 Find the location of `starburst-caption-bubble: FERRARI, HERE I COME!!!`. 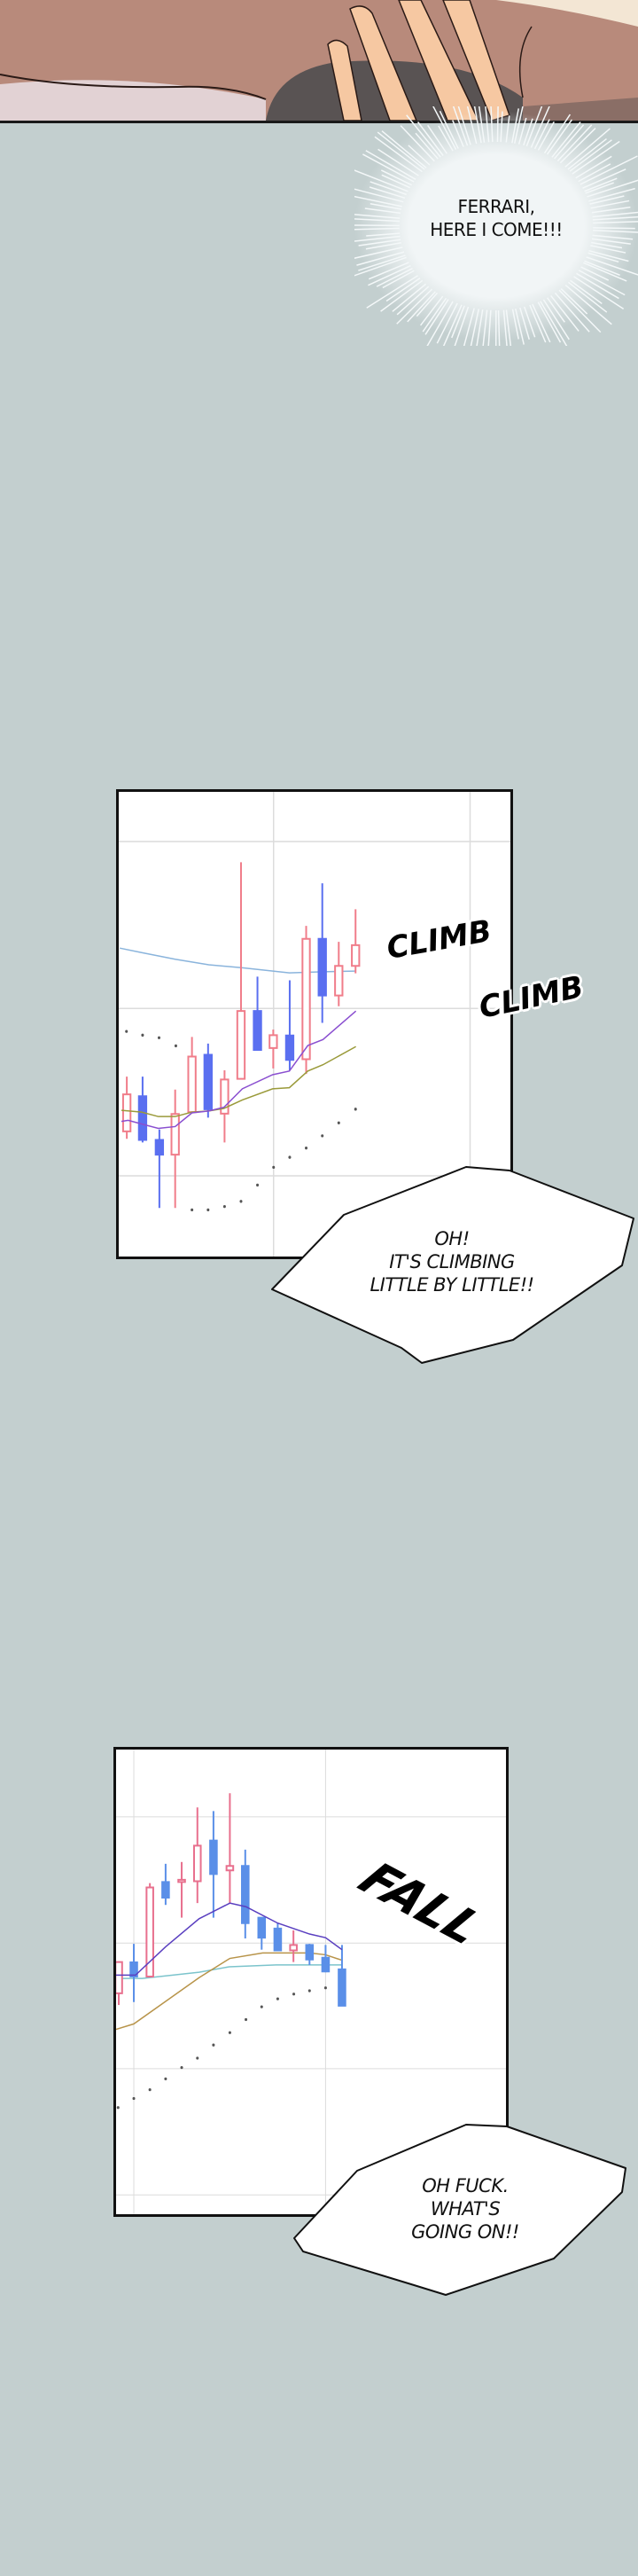

starburst-caption-bubble: FERRARI, HERE I COME!!! is located at coordinates (496, 226).